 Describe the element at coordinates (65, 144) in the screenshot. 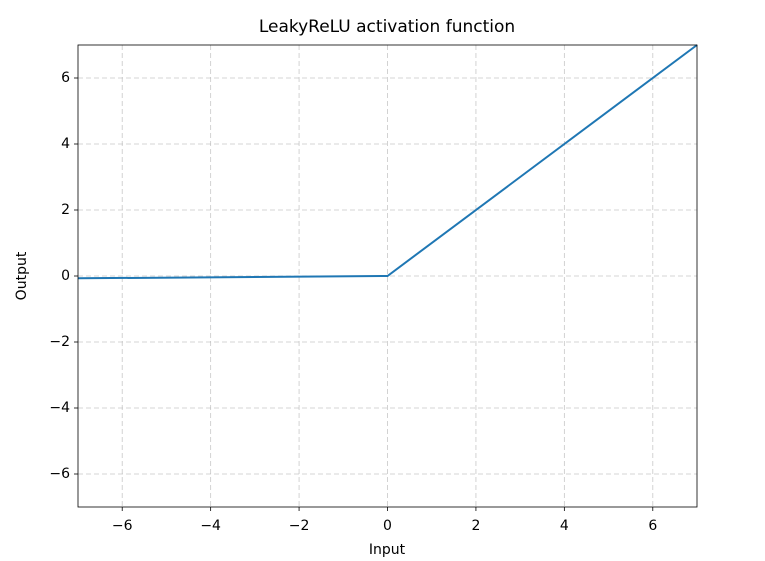

I see `y-tick-label: 4` at that location.